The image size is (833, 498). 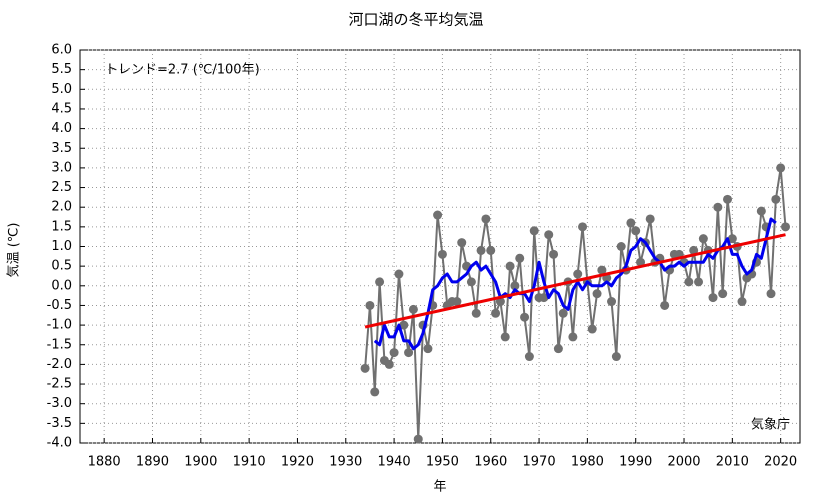 What do you see at coordinates (345, 462) in the screenshot?
I see `x-tick-label: 1930` at bounding box center [345, 462].